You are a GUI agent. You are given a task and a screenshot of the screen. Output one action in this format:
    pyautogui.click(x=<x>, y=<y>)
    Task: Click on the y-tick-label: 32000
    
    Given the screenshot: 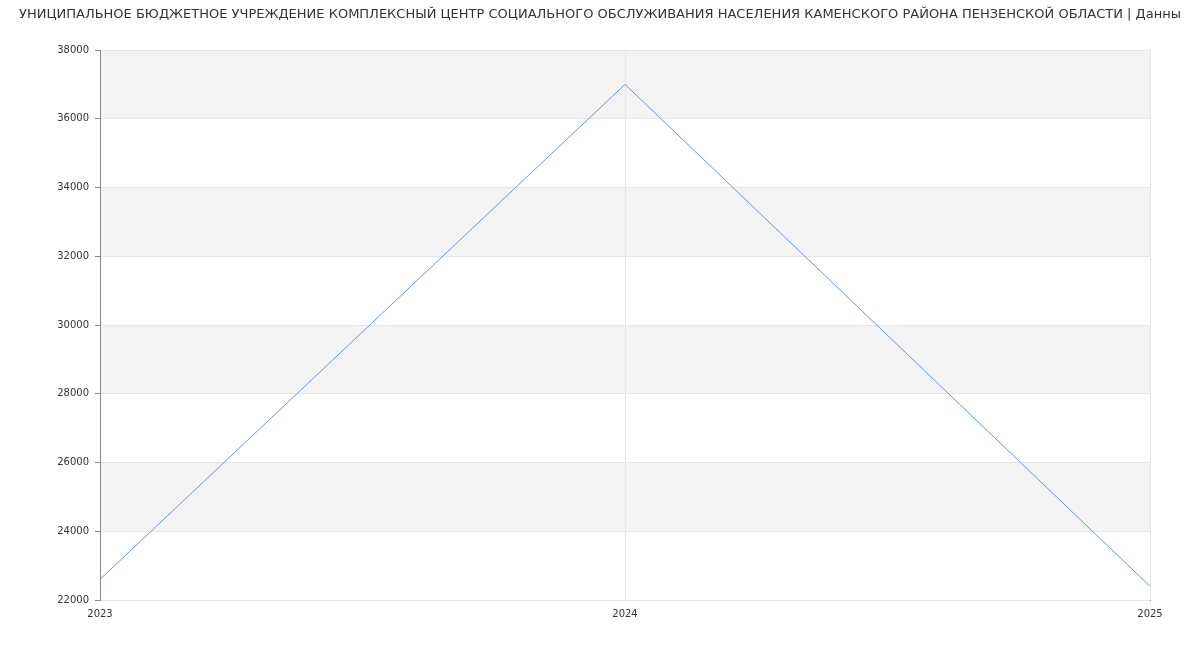 What is the action you would take?
    pyautogui.click(x=73, y=255)
    